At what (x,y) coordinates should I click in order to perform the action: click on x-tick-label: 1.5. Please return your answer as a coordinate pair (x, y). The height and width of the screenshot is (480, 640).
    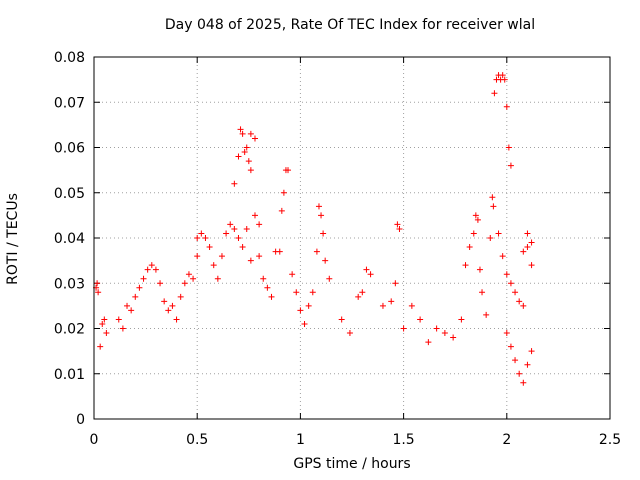
    Looking at the image, I should click on (403, 440).